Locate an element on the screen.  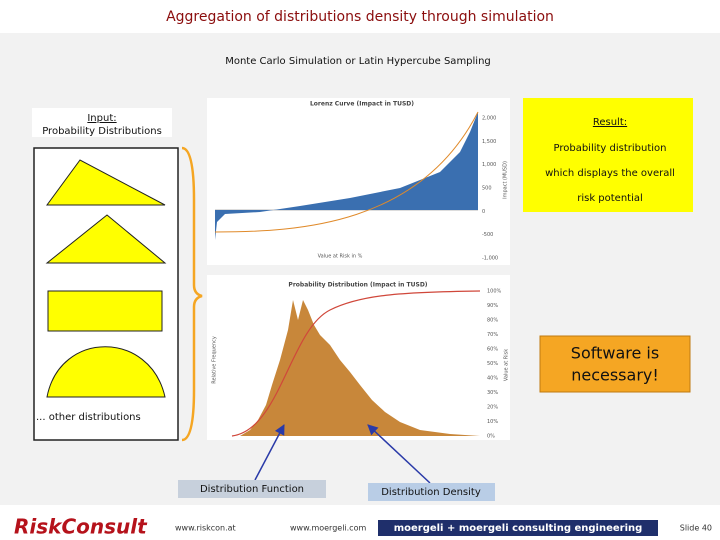
lorenz-tick: -1,000 is located at coordinates (490, 259).